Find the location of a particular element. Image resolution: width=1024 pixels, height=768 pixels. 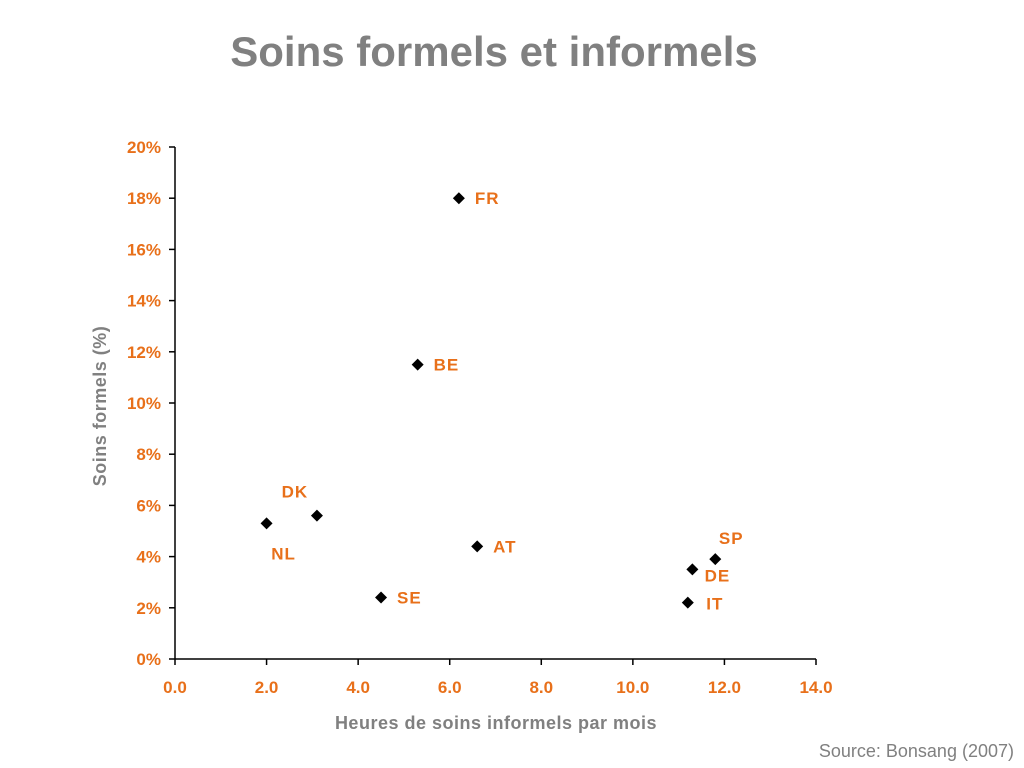

y-tick-label: 2% is located at coordinates (148, 608).